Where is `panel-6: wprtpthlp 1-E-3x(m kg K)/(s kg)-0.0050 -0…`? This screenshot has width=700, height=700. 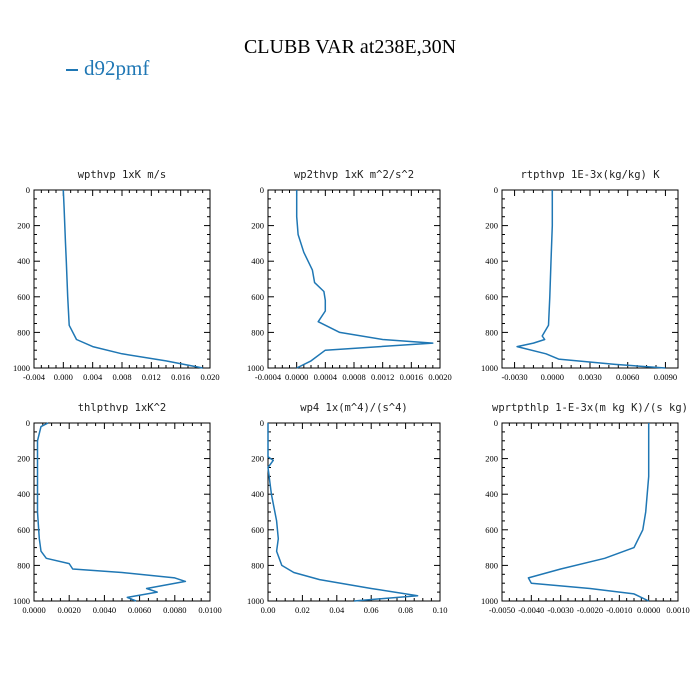 panel-6: wprtpthlp 1-E-3x(m kg K)/(s kg)-0.0050 -0… is located at coordinates (585, 508).